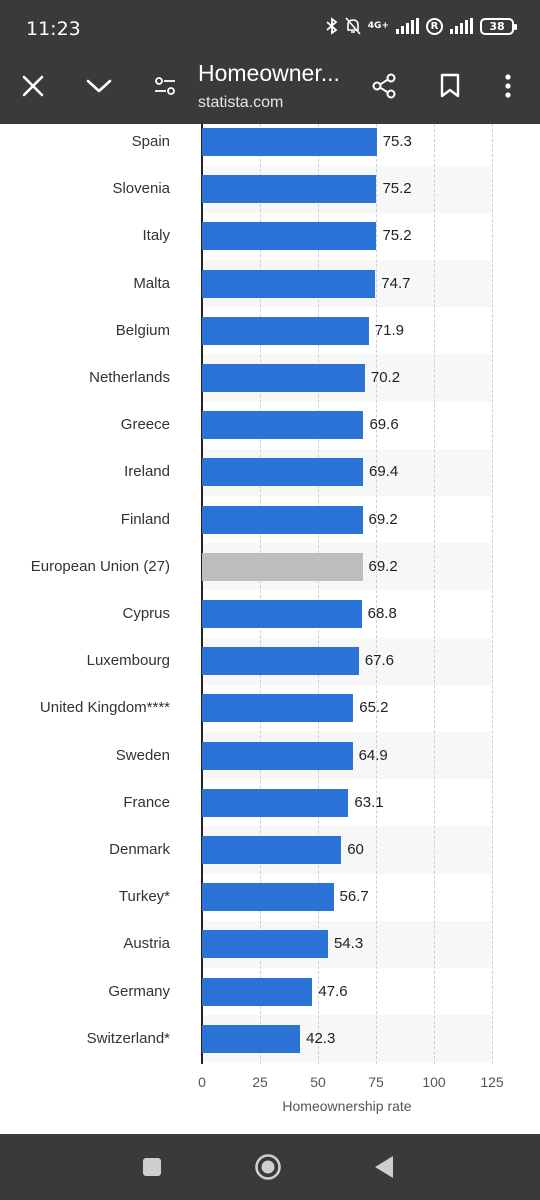  What do you see at coordinates (396, 283) in the screenshot?
I see `data-label: 74.7` at bounding box center [396, 283].